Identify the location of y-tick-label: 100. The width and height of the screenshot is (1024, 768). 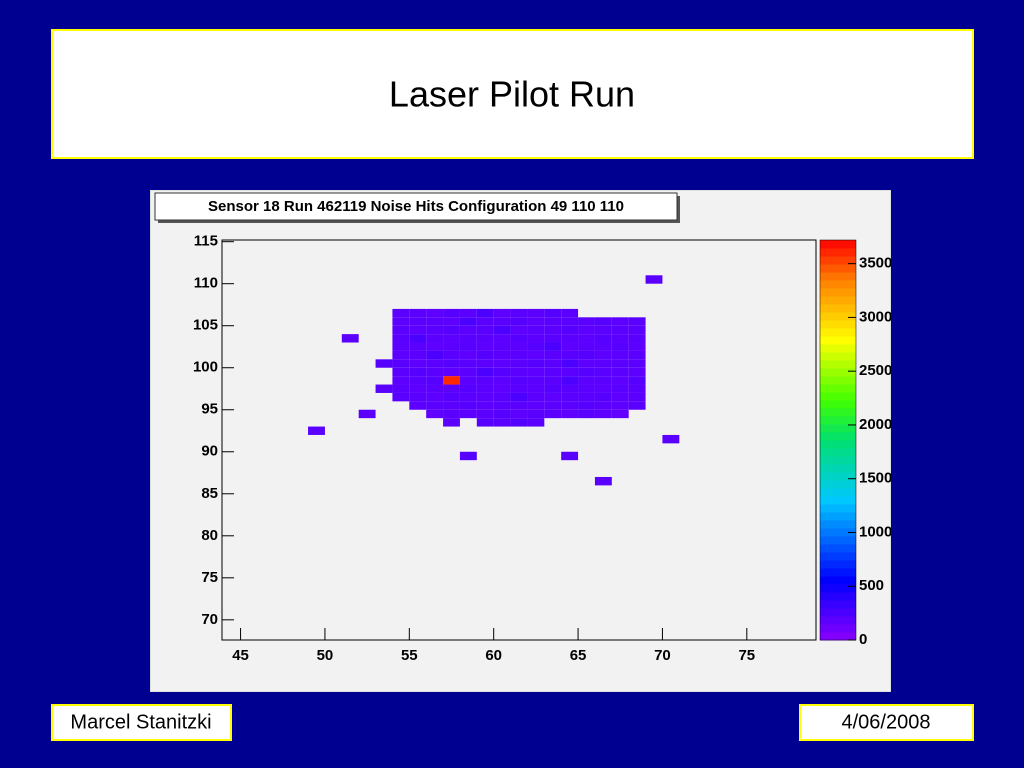
(205, 367).